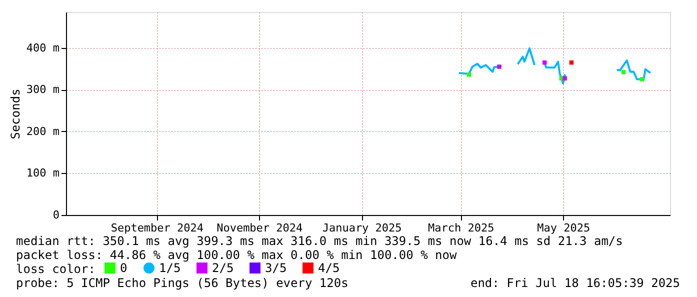  Describe the element at coordinates (157, 228) in the screenshot. I see `x-tick-label: September 2024` at that location.